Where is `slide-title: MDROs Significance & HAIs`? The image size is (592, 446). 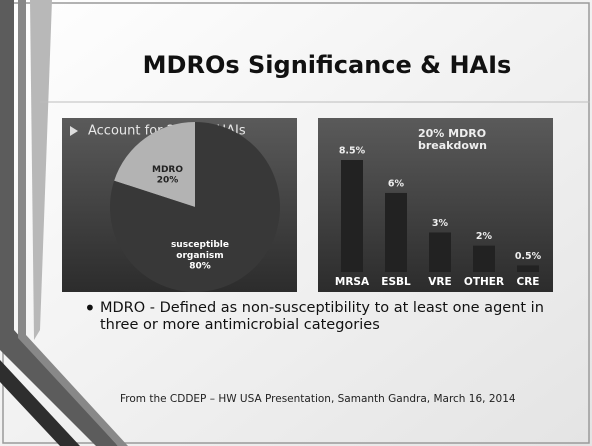
slide-title: MDROs Significance & HAIs is located at coordinates (327, 65).